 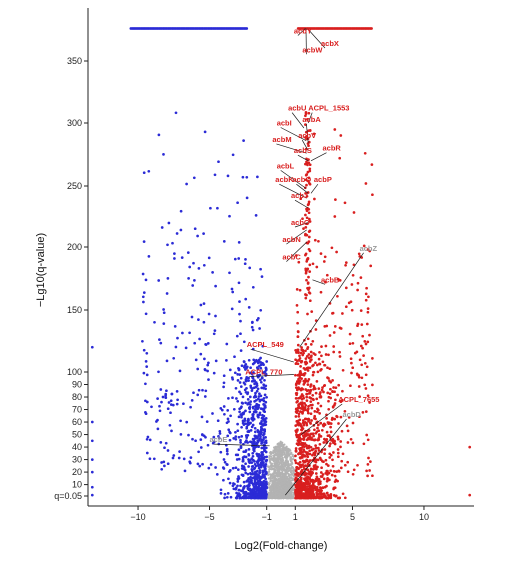 I want to click on leader-acbL, so click(x=293, y=179).